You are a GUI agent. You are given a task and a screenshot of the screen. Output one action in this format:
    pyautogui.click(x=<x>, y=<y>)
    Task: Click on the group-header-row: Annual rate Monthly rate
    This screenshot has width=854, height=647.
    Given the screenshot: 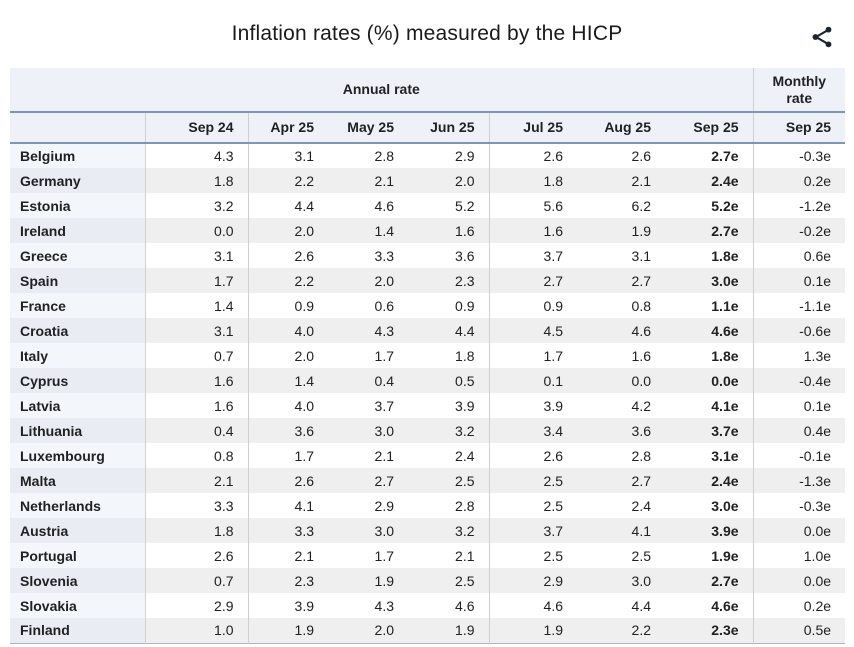 What is the action you would take?
    pyautogui.click(x=428, y=90)
    